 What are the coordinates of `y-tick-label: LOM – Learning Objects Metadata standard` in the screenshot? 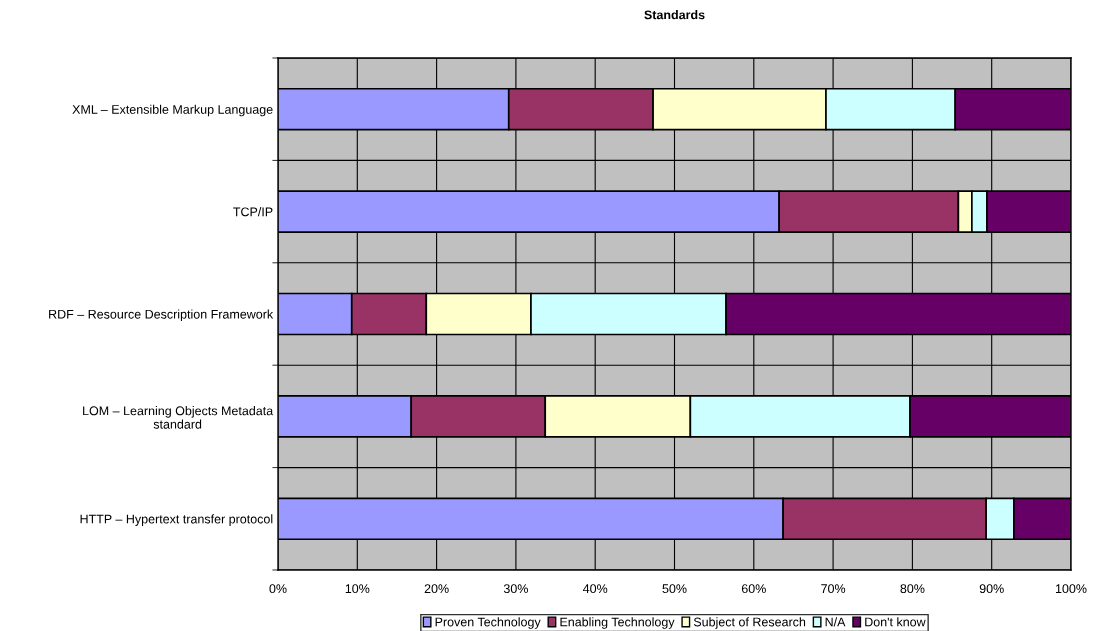 It's located at (178, 417).